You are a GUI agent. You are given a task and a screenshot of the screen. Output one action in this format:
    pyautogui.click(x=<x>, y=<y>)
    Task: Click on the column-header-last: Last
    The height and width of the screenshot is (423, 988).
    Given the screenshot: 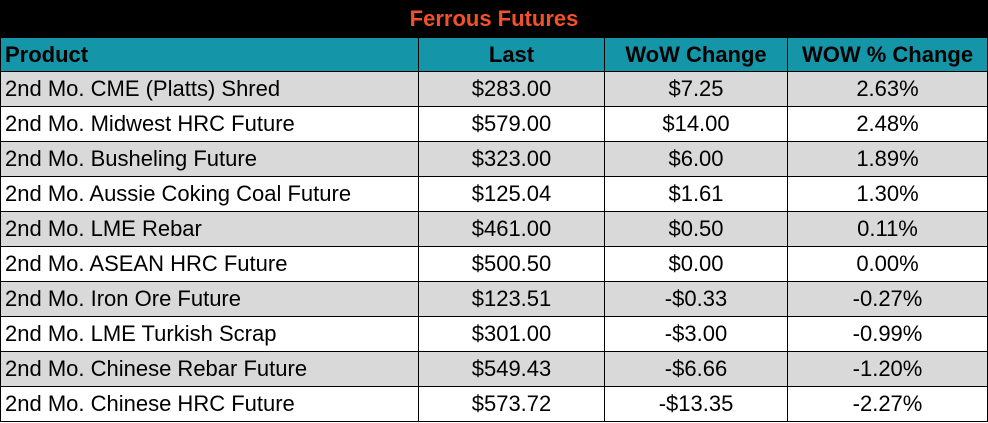 What is the action you would take?
    pyautogui.click(x=511, y=54)
    